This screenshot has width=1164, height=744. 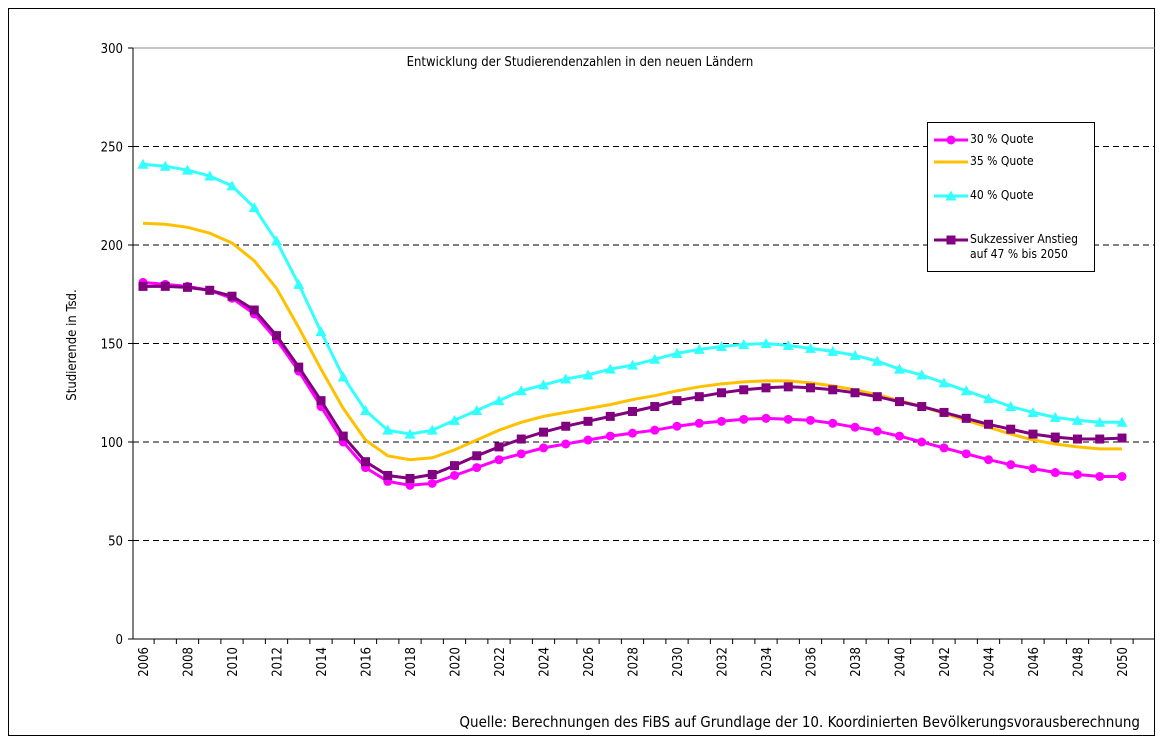 What do you see at coordinates (500, 662) in the screenshot?
I see `x-tick-label: 2022` at bounding box center [500, 662].